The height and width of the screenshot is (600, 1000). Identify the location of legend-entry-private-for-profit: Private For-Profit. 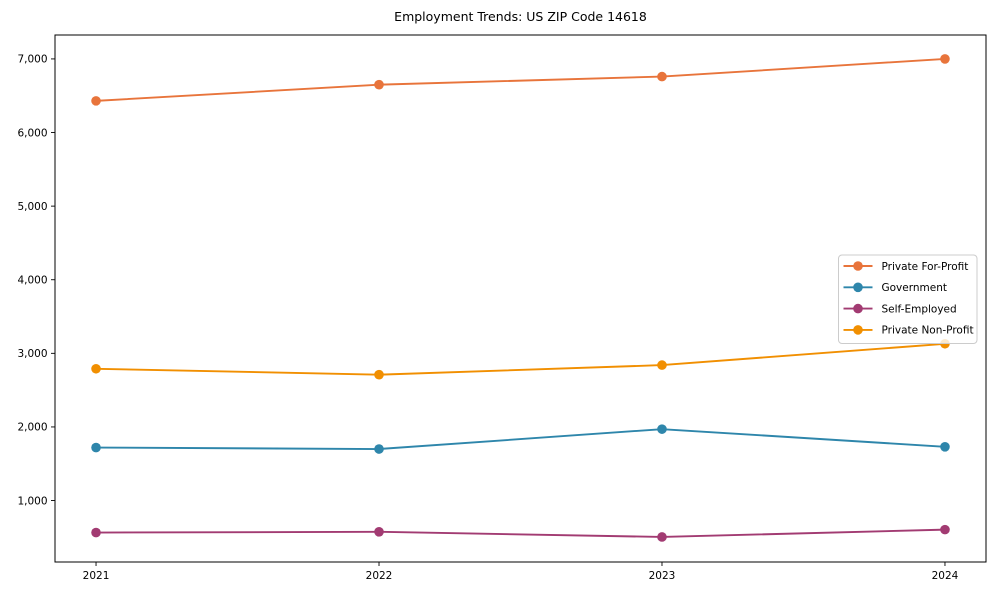
(906, 267).